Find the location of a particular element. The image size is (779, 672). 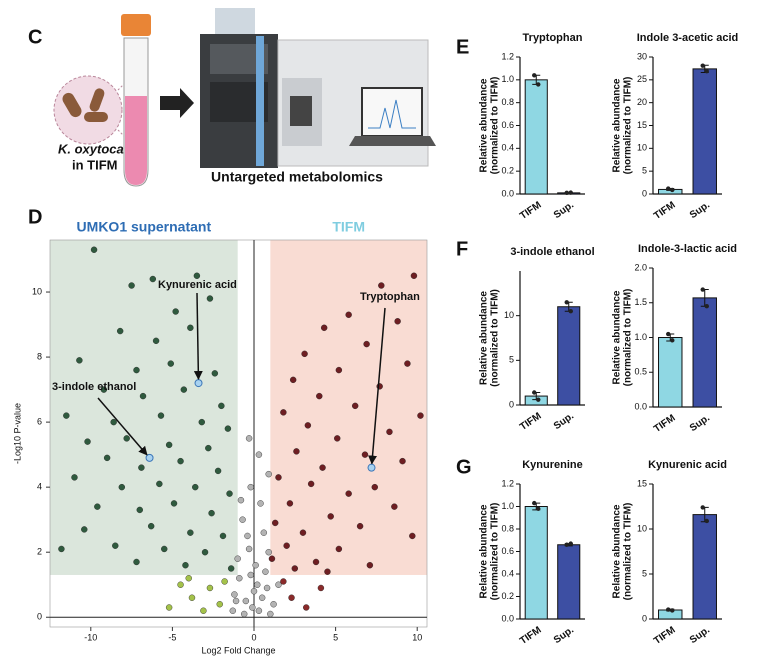

method-label: Untargeted metabolomics is located at coordinates (297, 177).